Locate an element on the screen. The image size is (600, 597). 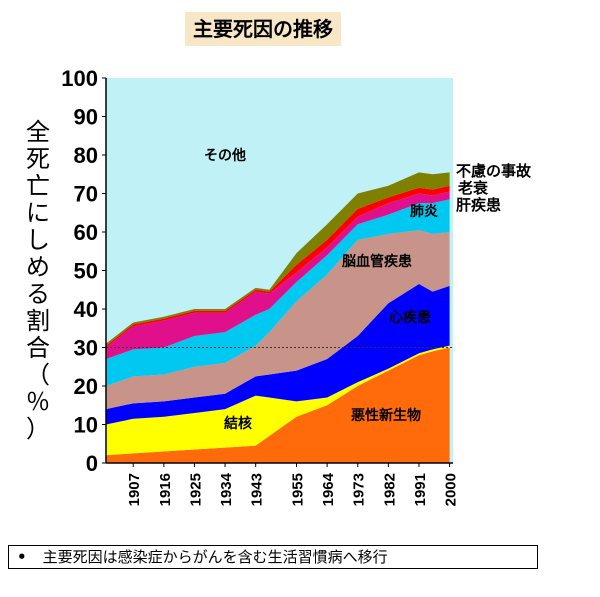
y-tick-label: 80 is located at coordinates (86, 155).